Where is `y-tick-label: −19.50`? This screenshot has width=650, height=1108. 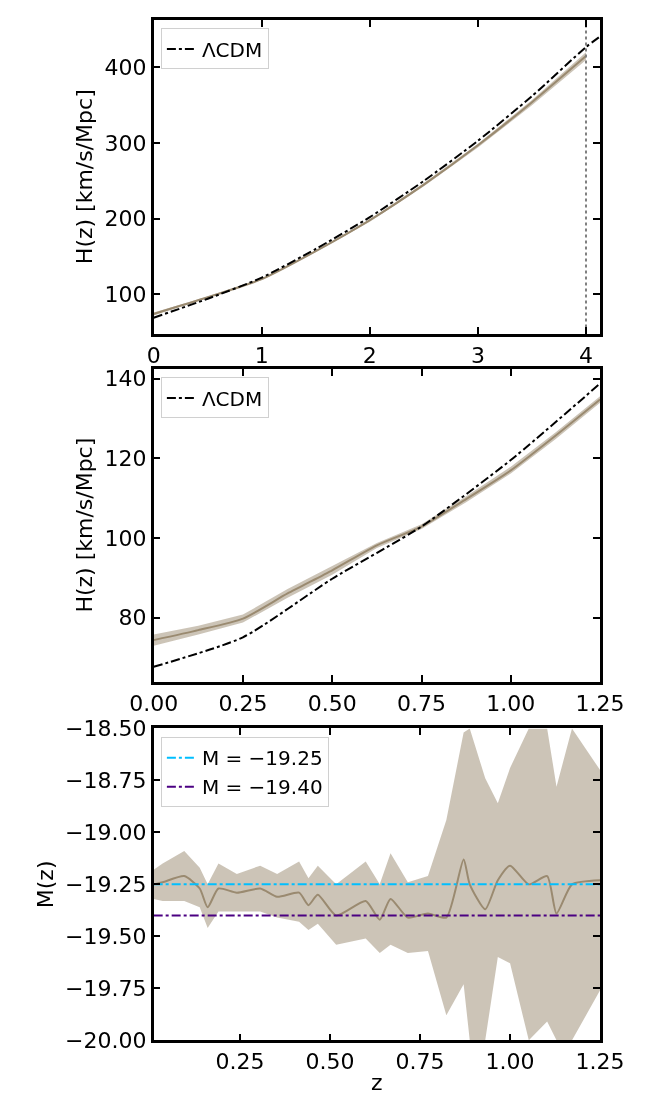
y-tick-label: −19.50 is located at coordinates (106, 937).